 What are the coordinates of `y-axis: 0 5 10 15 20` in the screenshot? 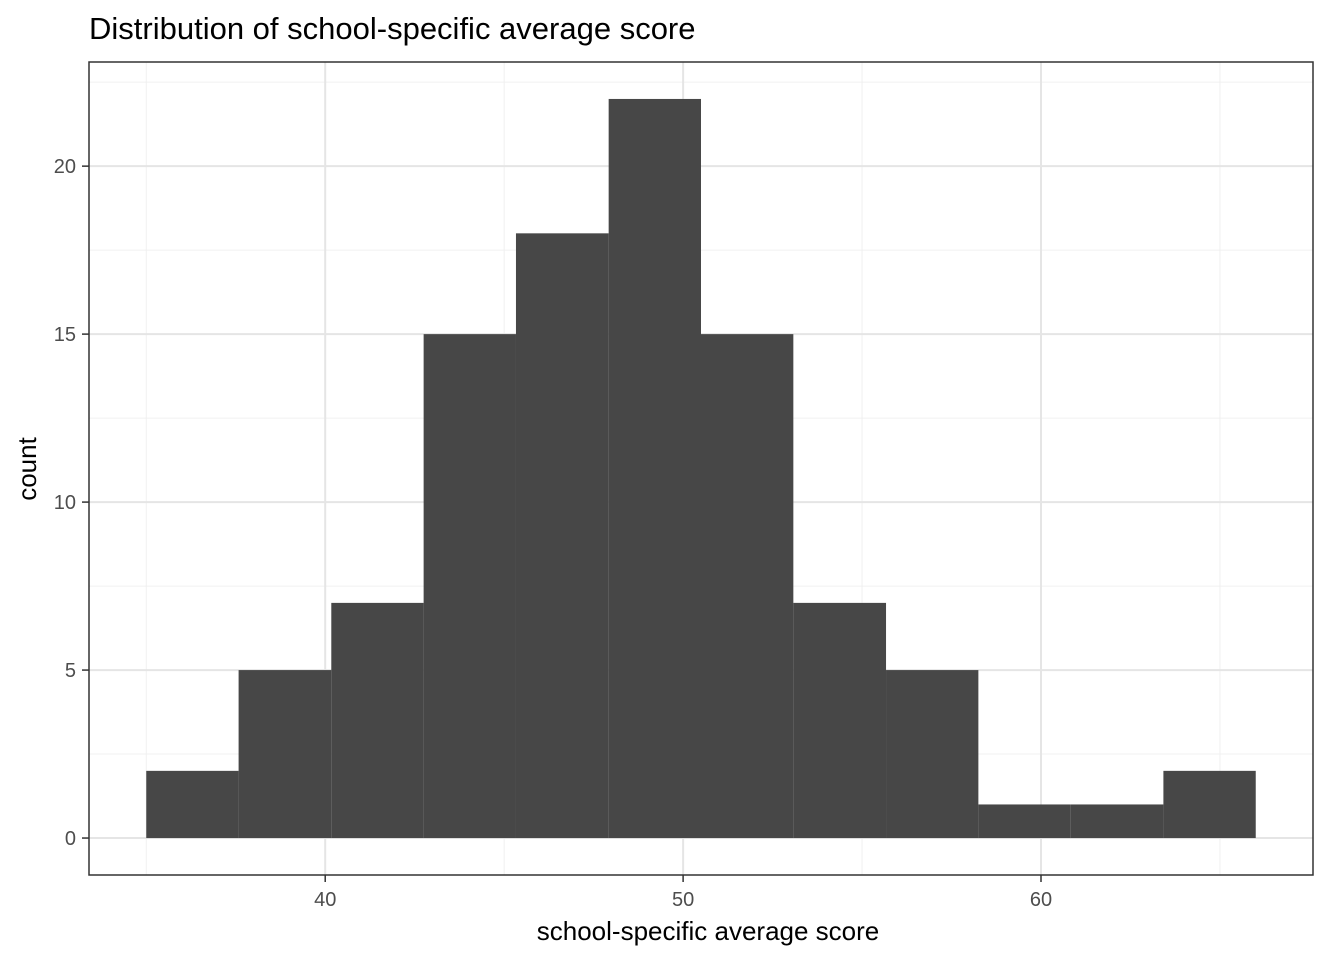 It's located at (71, 503).